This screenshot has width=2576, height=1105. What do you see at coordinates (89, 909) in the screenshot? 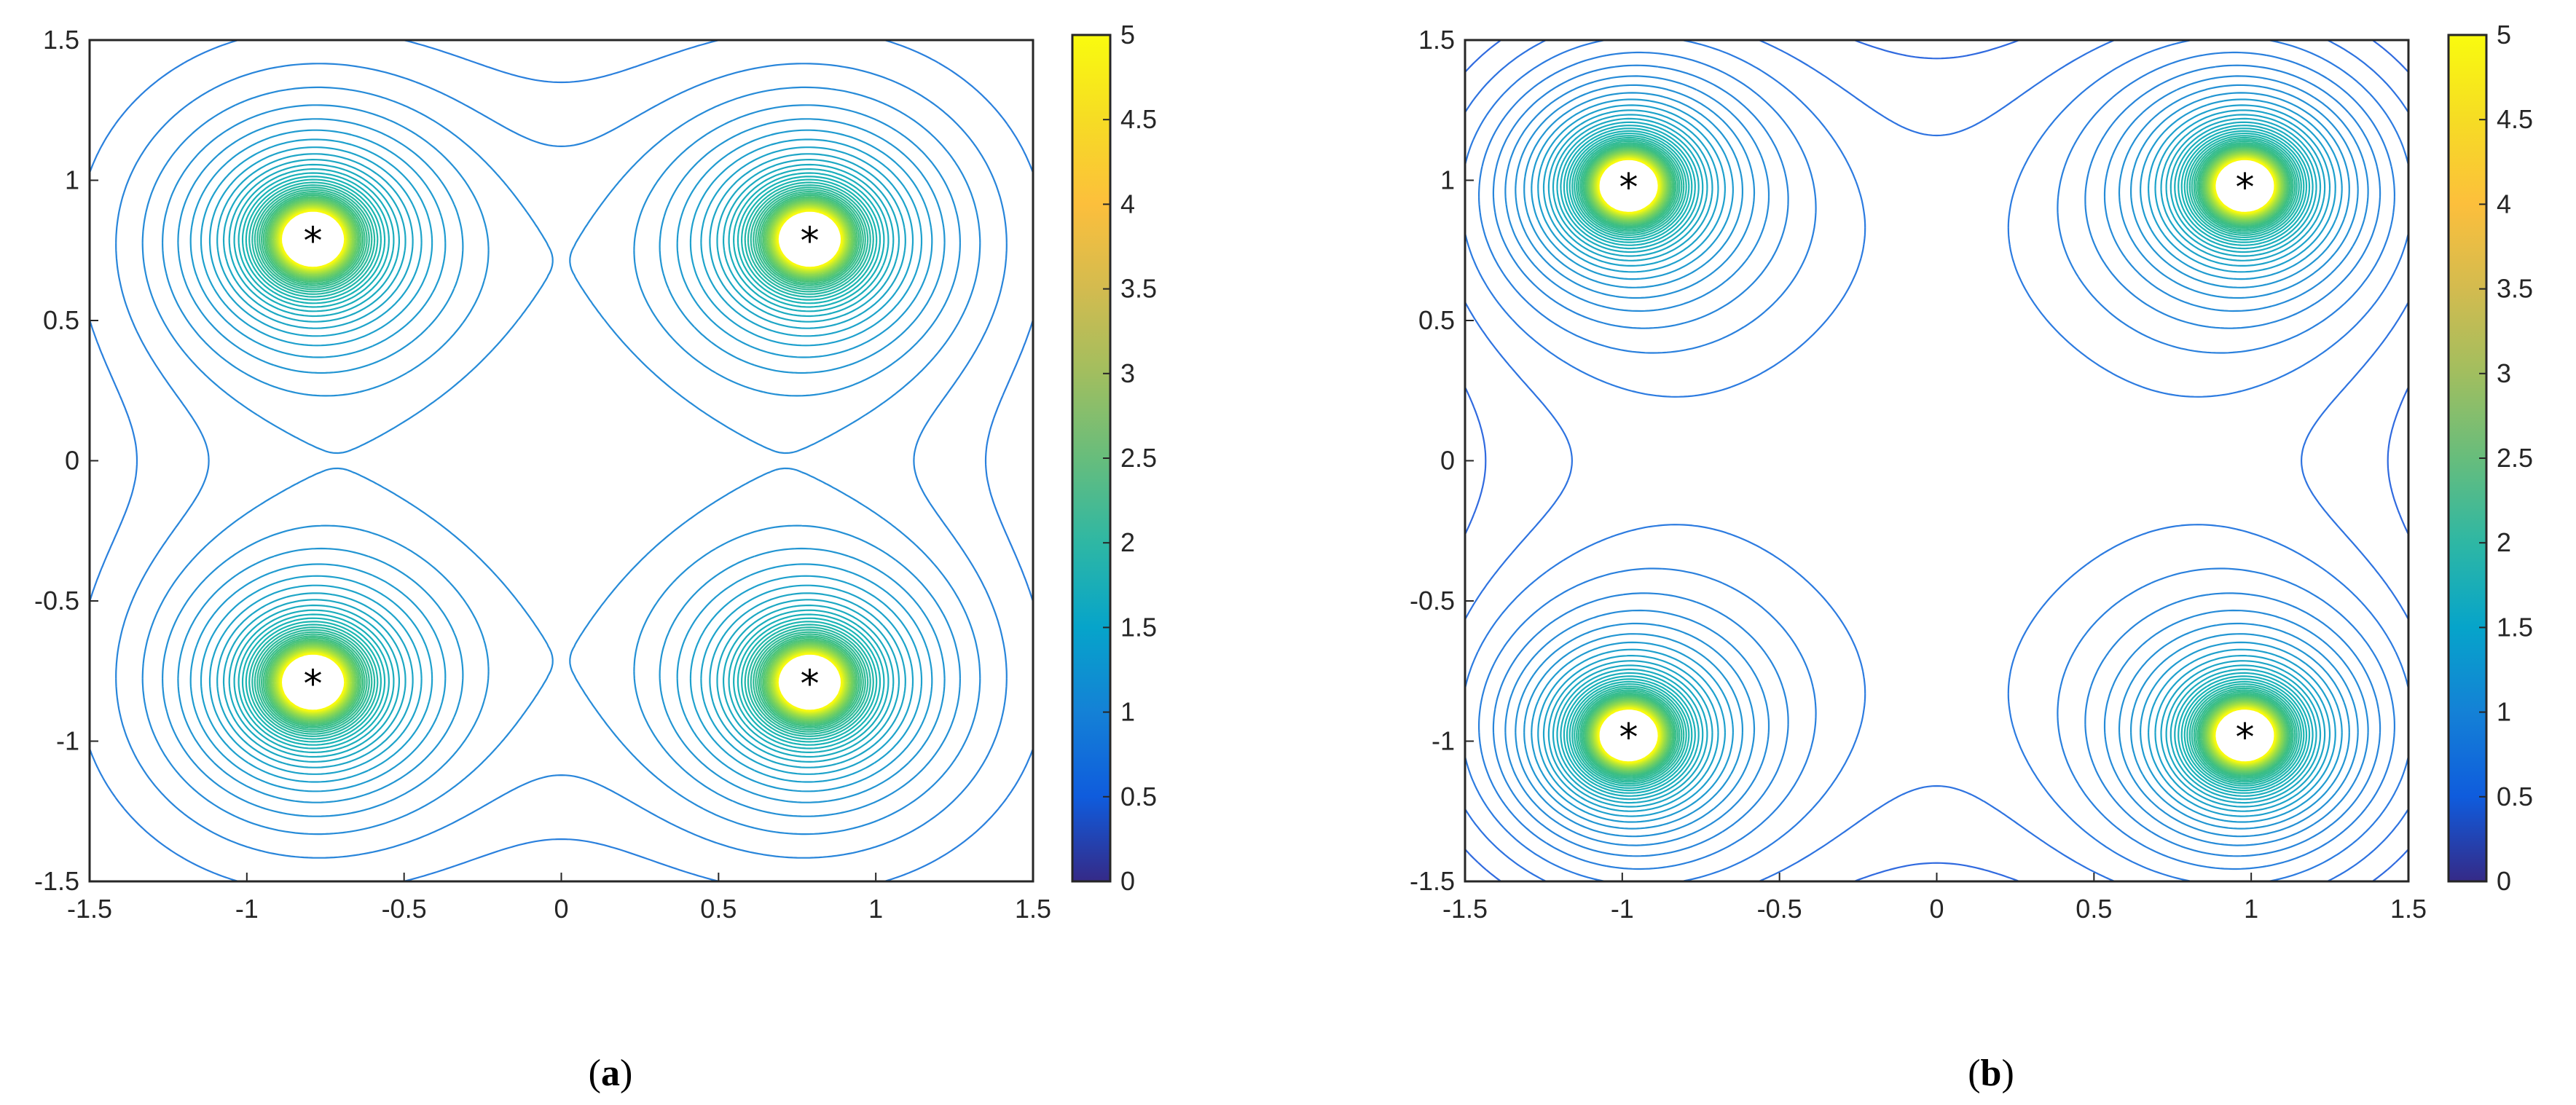
I see `x-tick-label: -1.5` at bounding box center [89, 909].